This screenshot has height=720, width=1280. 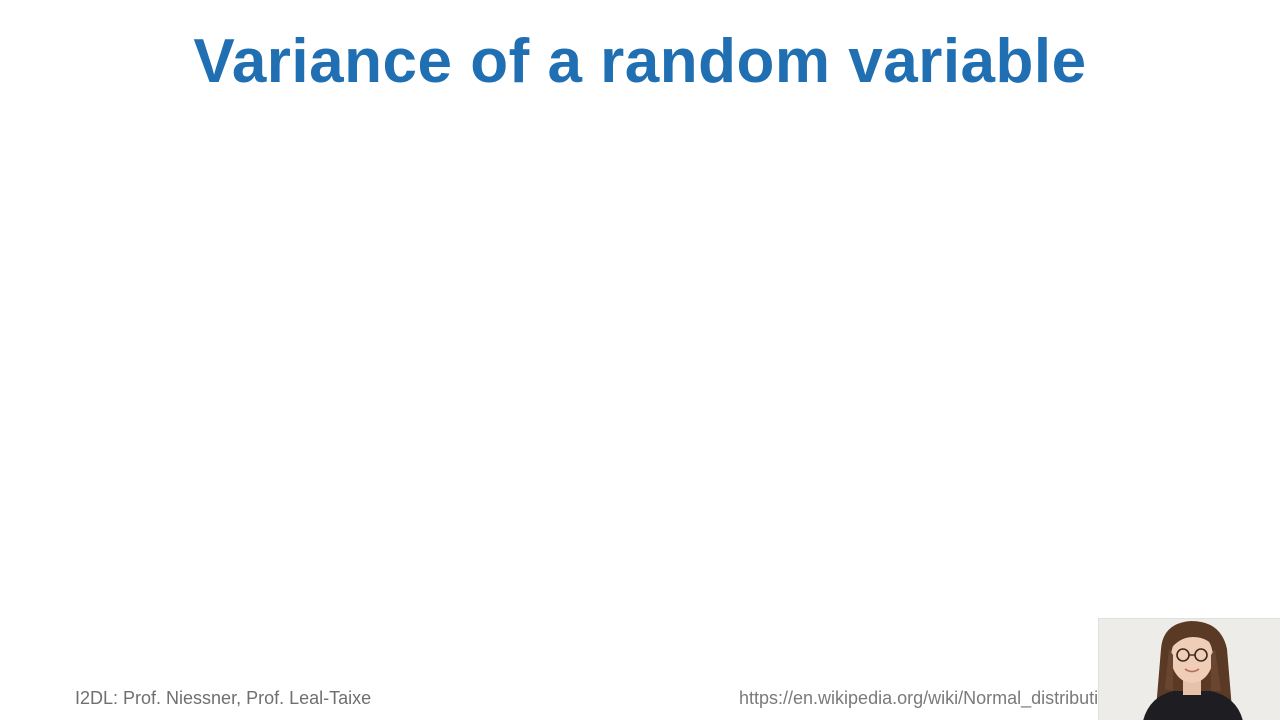 I want to click on presenter-video-icon, so click(x=1189, y=669).